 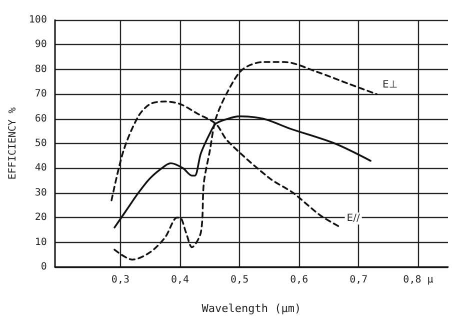 What do you see at coordinates (40, 118) in the screenshot?
I see `y-tick-label: 60` at bounding box center [40, 118].